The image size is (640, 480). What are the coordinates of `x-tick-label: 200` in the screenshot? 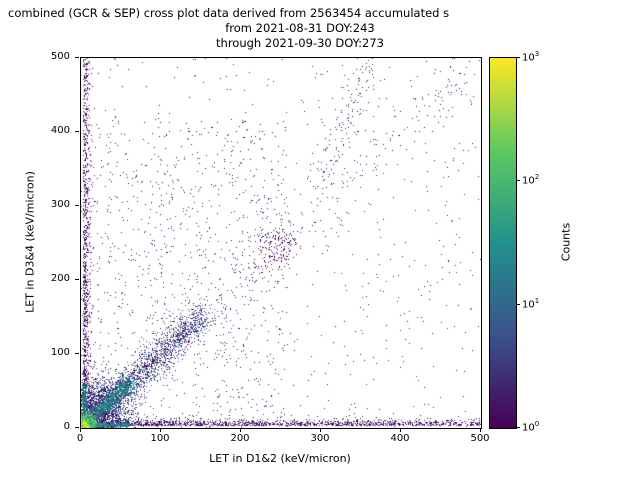 It's located at (240, 438).